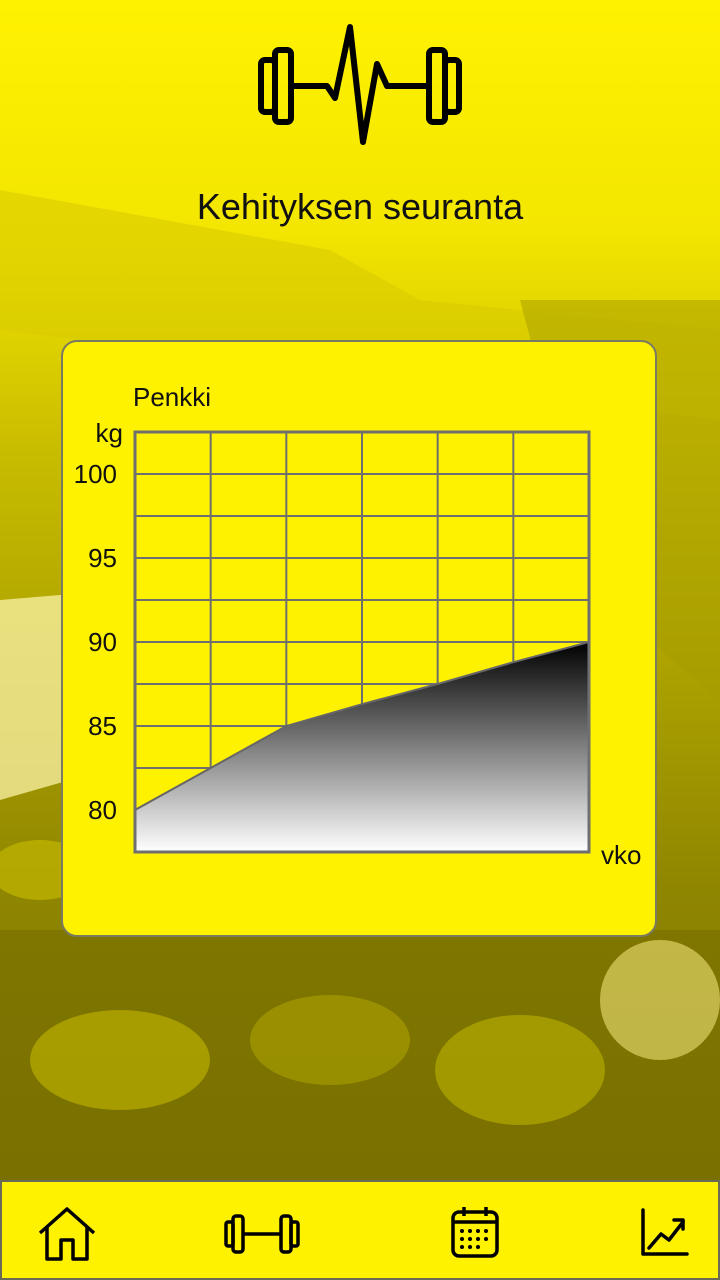 The height and width of the screenshot is (1280, 720). I want to click on y-tick-label: 95, so click(102, 558).